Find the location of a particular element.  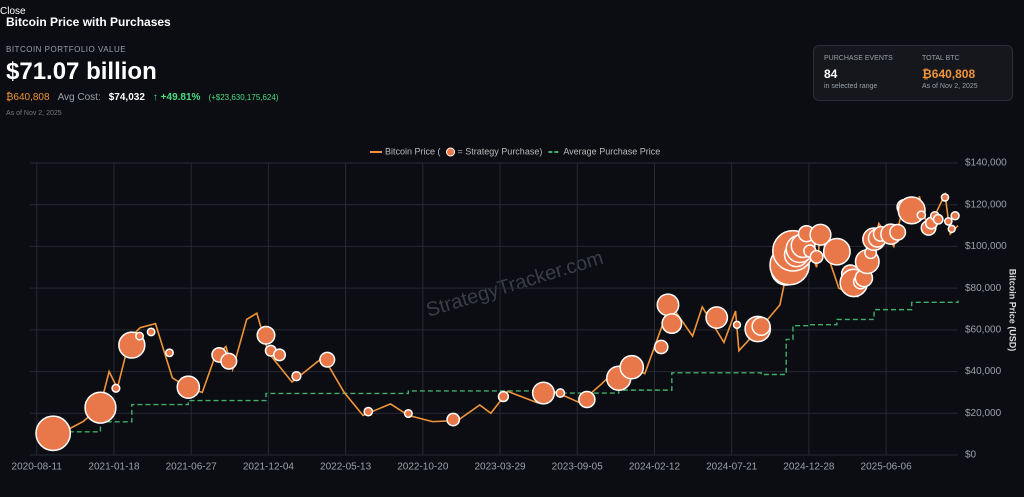

avg-cost: $74,032 is located at coordinates (126, 97).